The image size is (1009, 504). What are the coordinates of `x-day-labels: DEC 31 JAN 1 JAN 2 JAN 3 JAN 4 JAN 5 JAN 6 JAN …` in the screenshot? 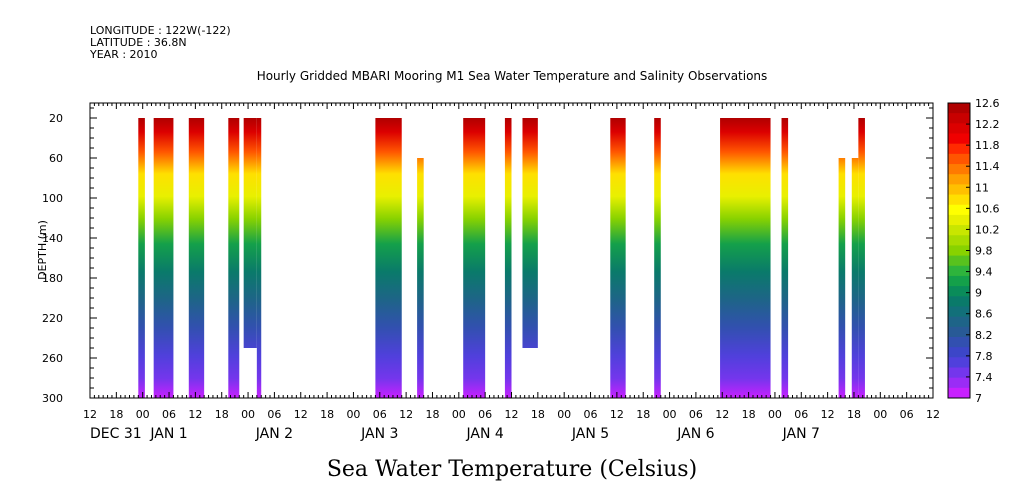 It's located at (455, 434).